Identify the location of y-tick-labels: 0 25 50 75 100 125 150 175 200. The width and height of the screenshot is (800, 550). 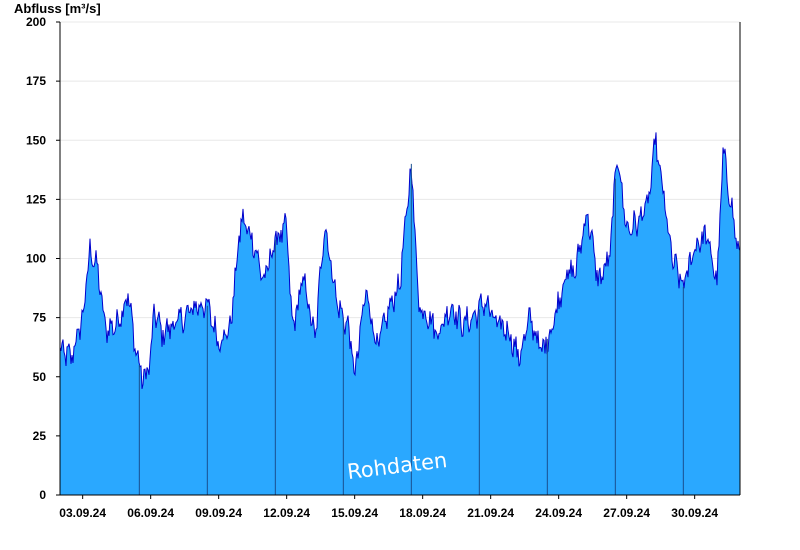
(43, 258).